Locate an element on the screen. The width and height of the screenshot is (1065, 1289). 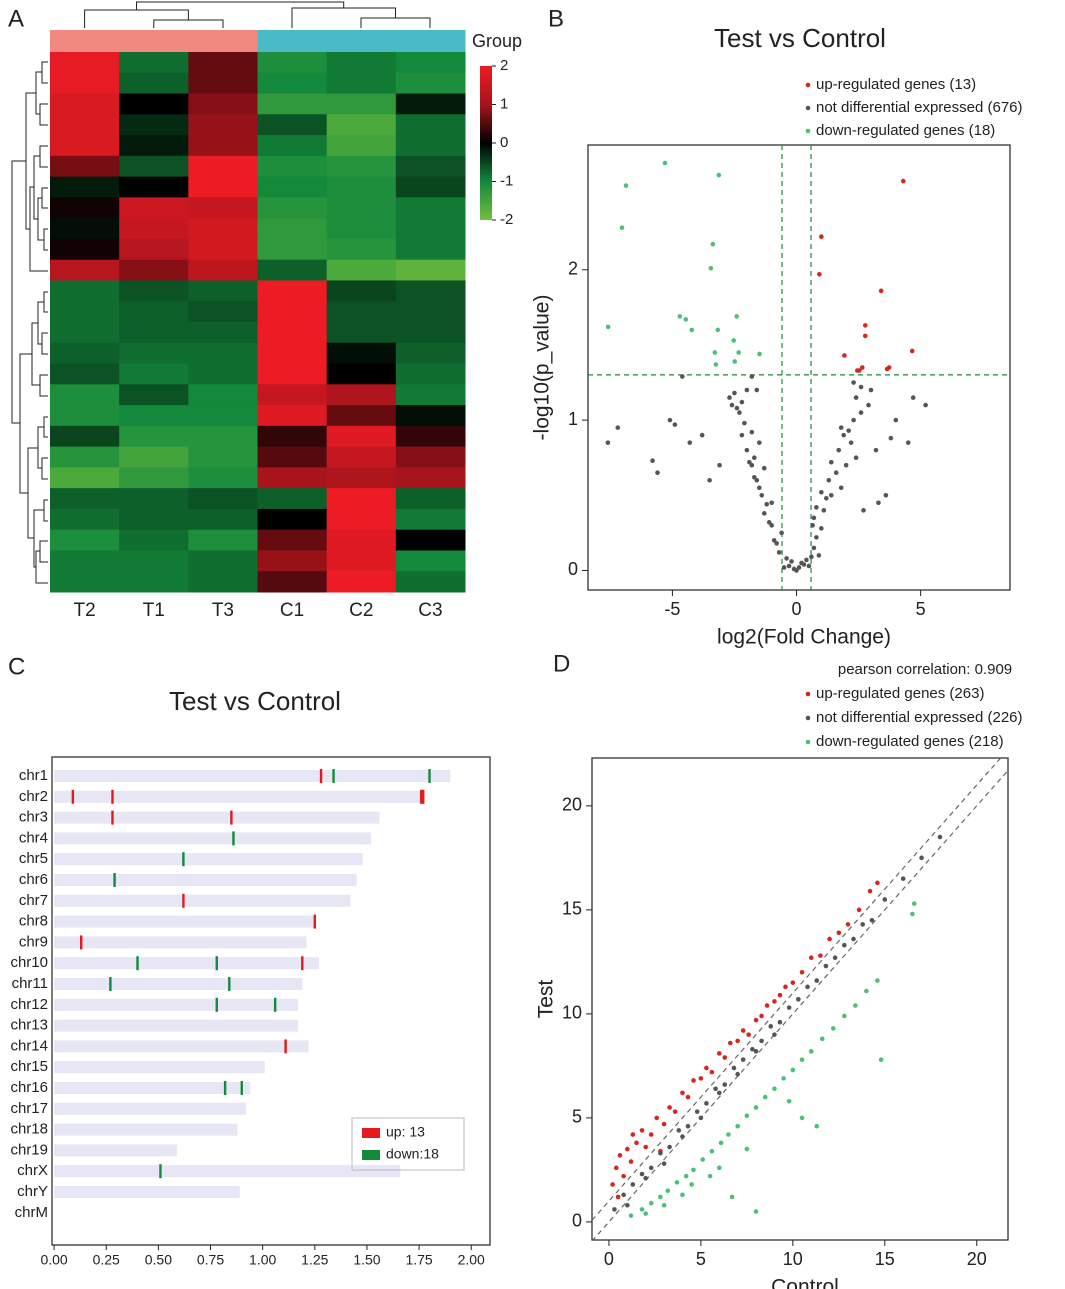
x-tick-label: 0.75 is located at coordinates (210, 1260).